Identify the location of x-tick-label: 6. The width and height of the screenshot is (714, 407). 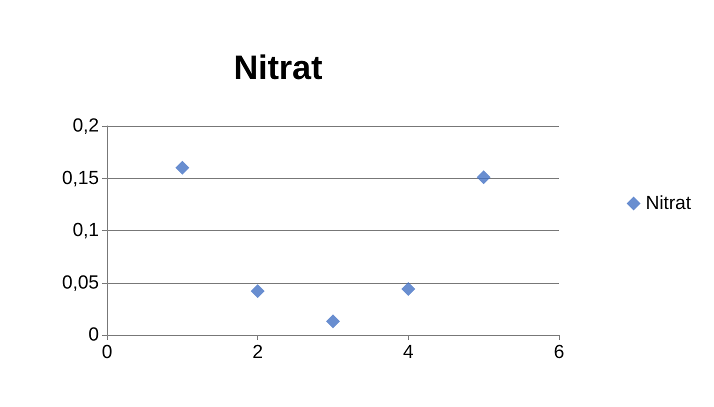
(559, 352).